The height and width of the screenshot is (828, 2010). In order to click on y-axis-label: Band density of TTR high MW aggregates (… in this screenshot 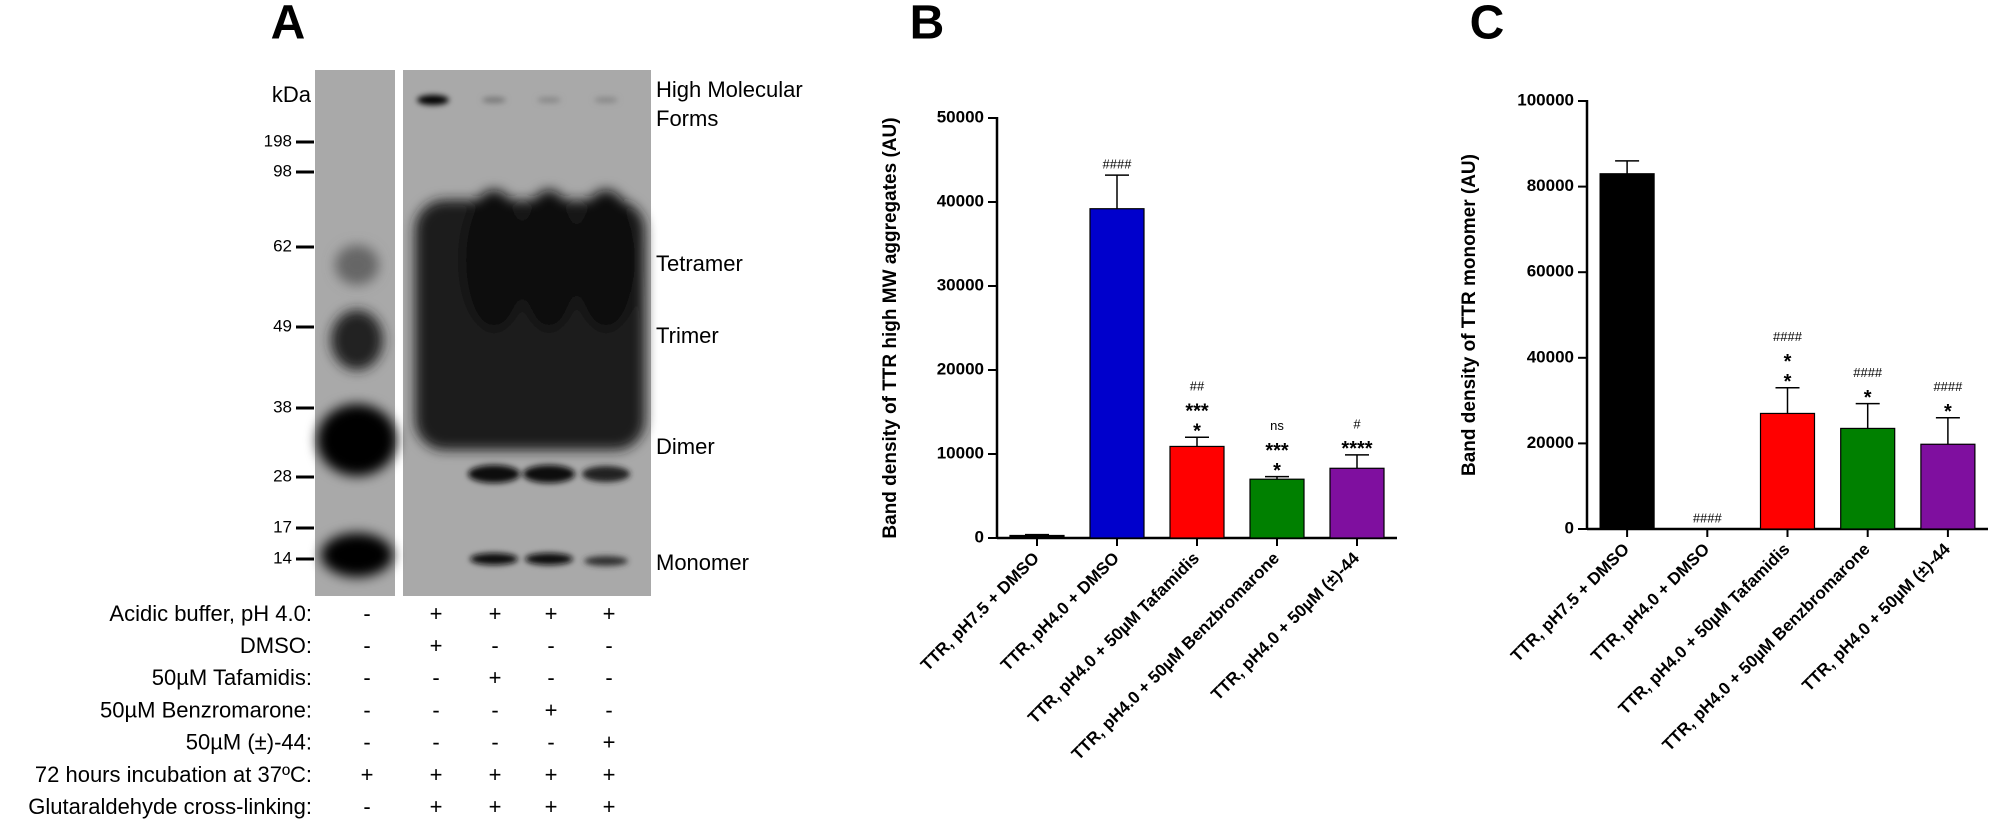, I will do `click(890, 327)`.